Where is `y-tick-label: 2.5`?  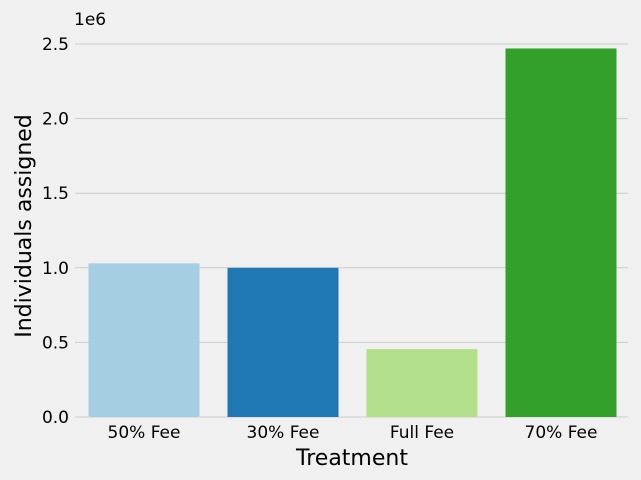
y-tick-label: 2.5 is located at coordinates (55, 45).